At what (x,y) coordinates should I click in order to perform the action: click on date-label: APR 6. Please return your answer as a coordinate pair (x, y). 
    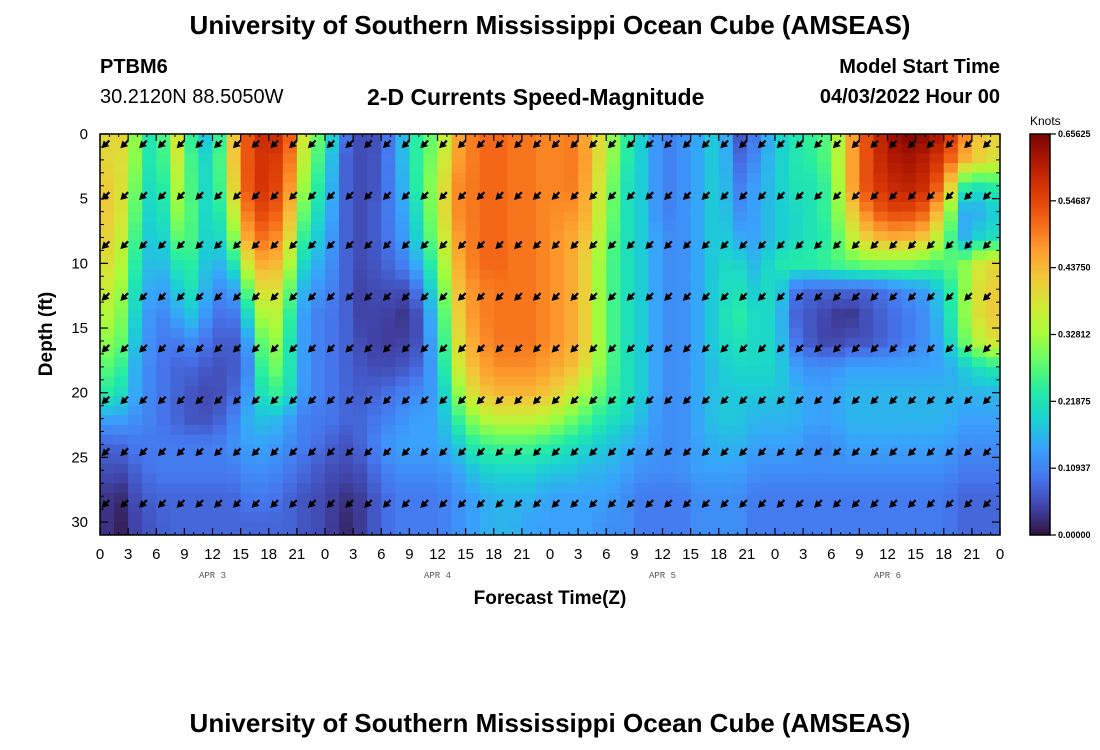
    Looking at the image, I should click on (887, 576).